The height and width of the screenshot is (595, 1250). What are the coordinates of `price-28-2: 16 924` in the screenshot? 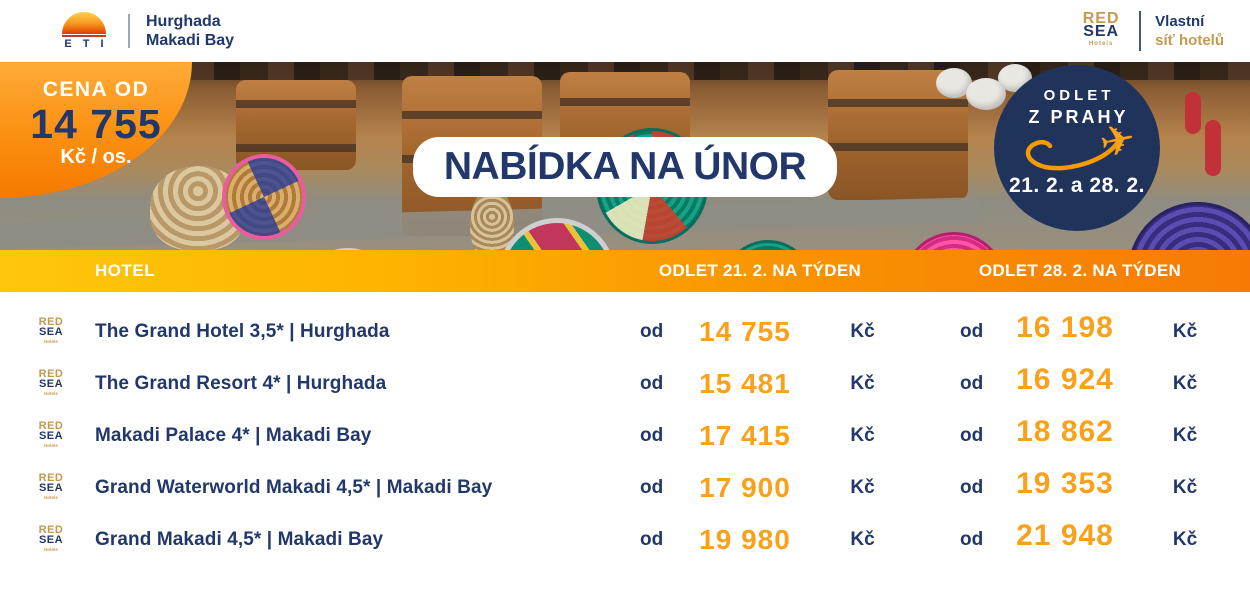 It's located at (1065, 379).